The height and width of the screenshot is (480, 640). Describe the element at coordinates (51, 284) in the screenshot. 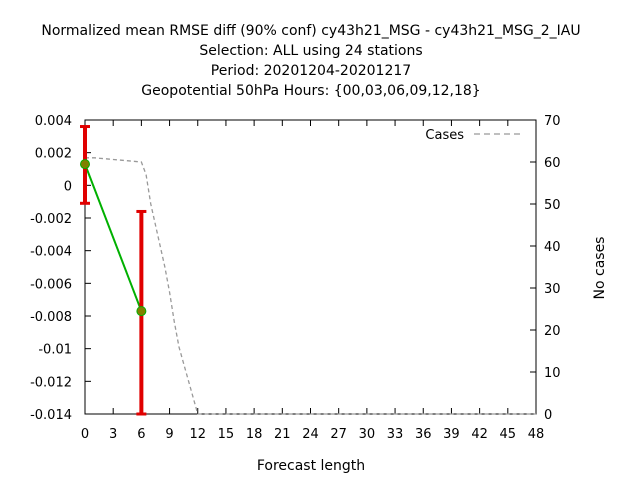

I see `y-tick-label: -0.006` at that location.